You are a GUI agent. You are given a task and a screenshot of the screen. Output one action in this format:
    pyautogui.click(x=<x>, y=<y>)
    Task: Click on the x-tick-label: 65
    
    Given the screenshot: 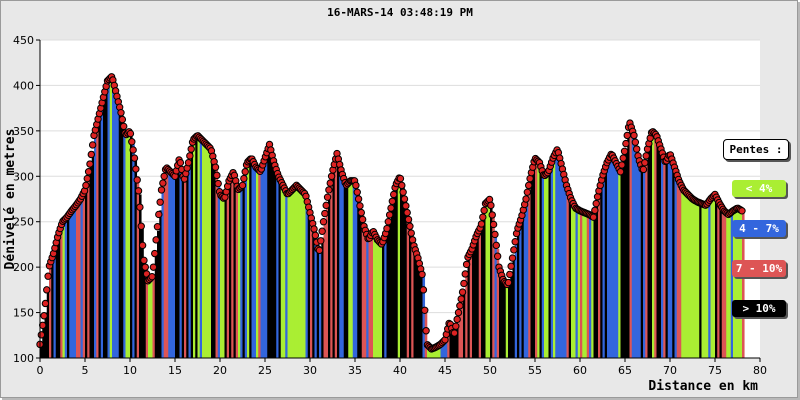 What is the action you would take?
    pyautogui.click(x=625, y=370)
    